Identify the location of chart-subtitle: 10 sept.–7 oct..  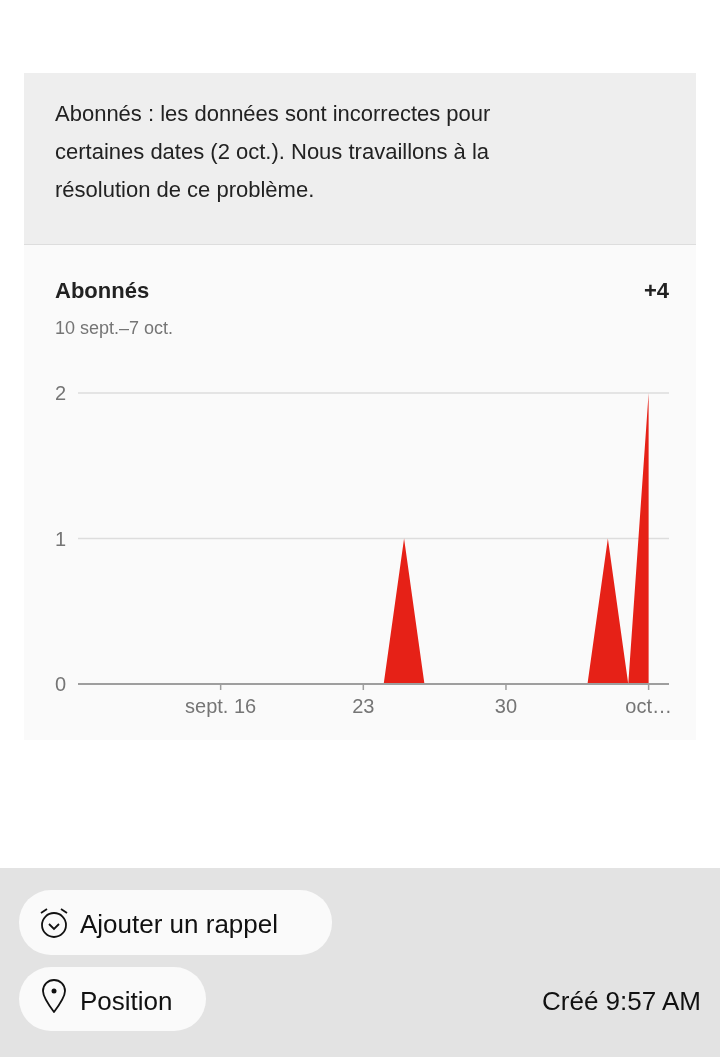
(114, 328).